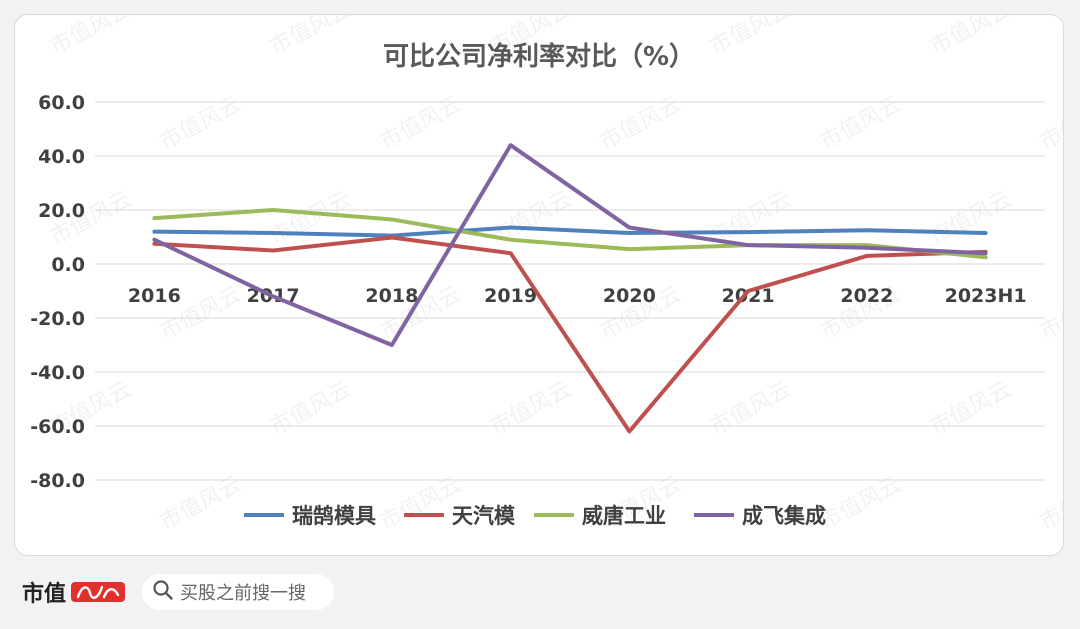 This screenshot has width=1080, height=629. Describe the element at coordinates (391, 296) in the screenshot. I see `x-tick-label: 2018` at that location.